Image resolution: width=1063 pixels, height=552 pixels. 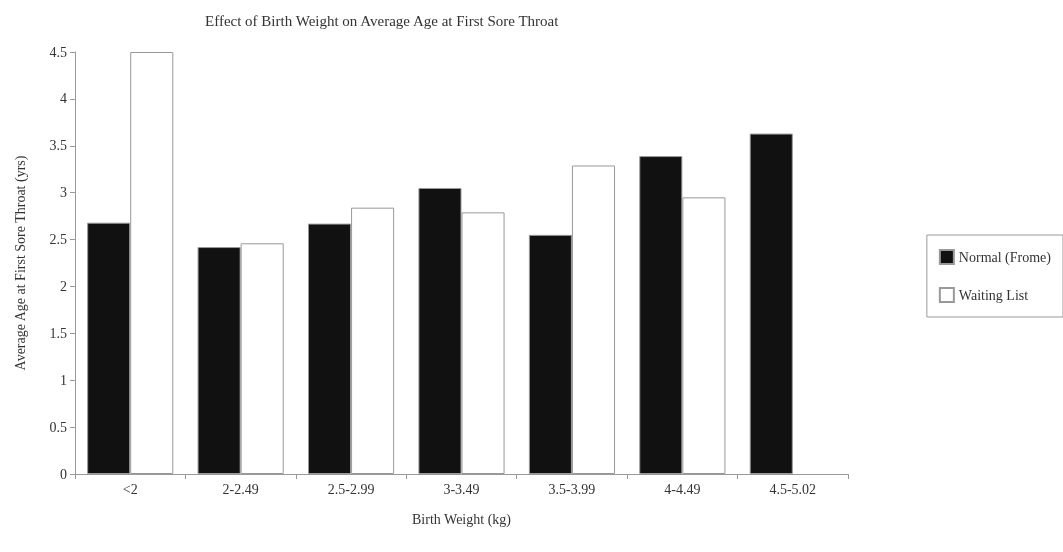 What do you see at coordinates (462, 519) in the screenshot?
I see `x-axis-title: Birth Weight (kg)` at bounding box center [462, 519].